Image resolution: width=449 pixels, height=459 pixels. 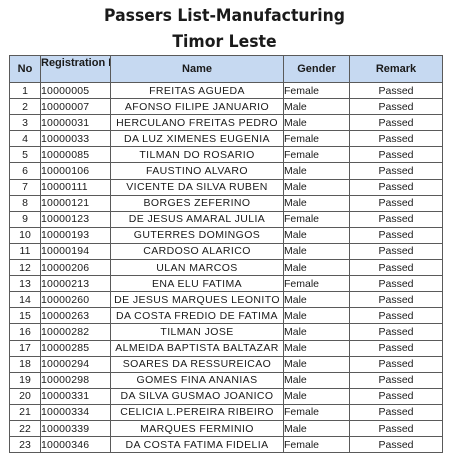 What do you see at coordinates (197, 139) in the screenshot?
I see `passer-name: DA LUZ XIMENES EUGENIA` at bounding box center [197, 139].